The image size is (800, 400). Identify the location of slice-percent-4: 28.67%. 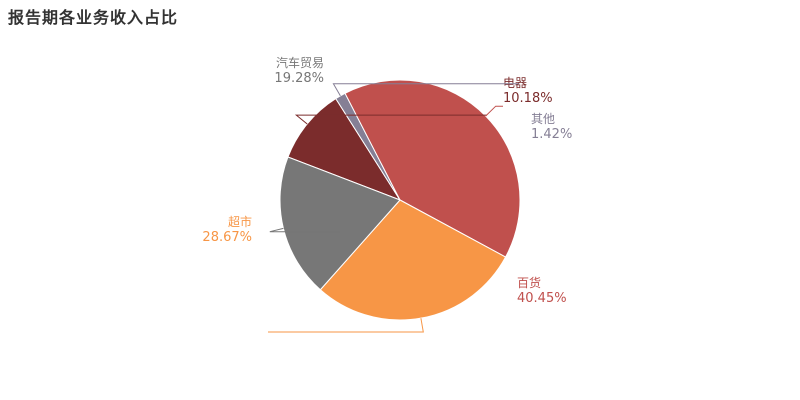
(227, 237).